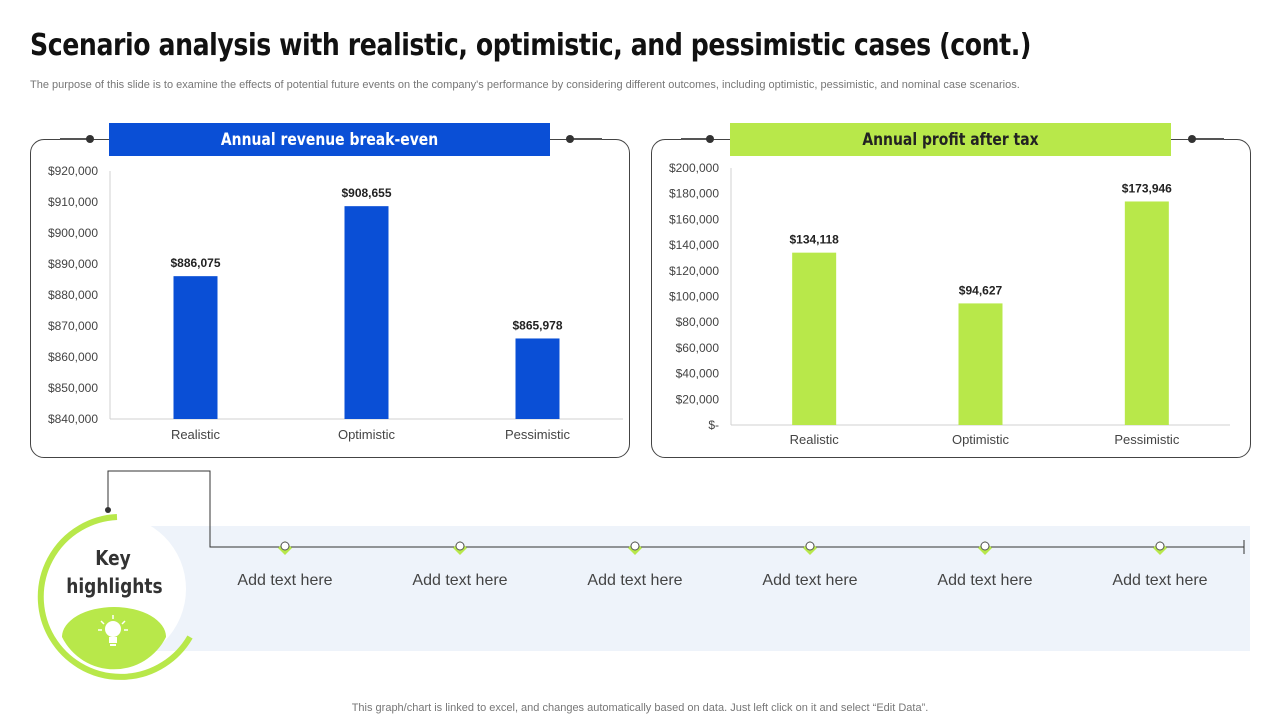 The width and height of the screenshot is (1280, 720). What do you see at coordinates (366, 193) in the screenshot?
I see `revenue-data-label: $908,655` at bounding box center [366, 193].